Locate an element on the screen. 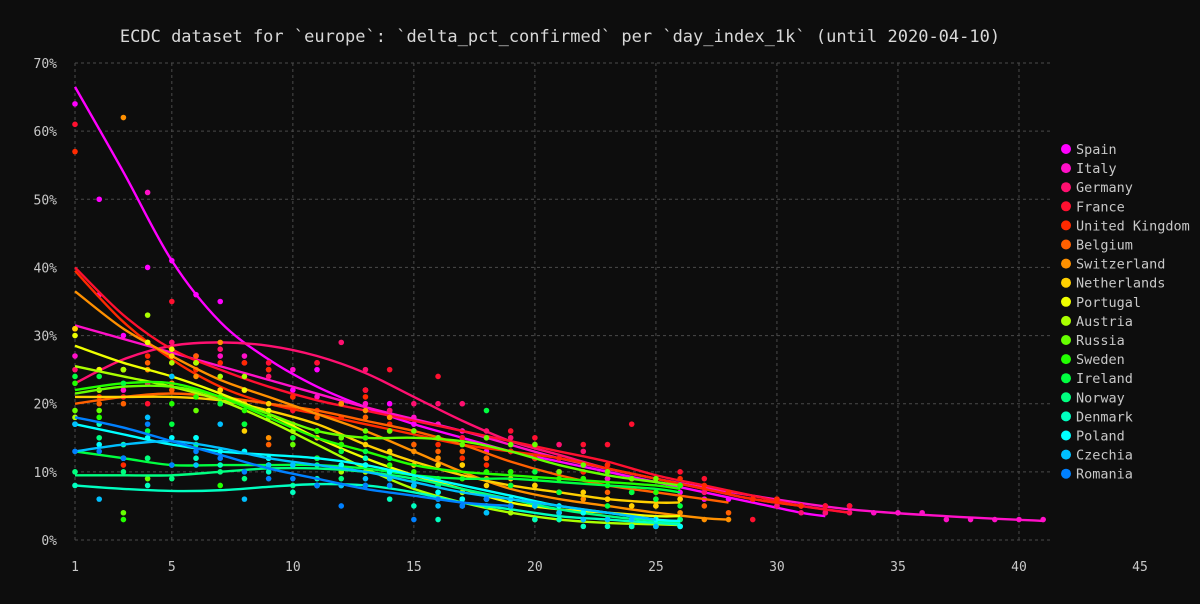 This screenshot has width=1200, height=604. legend-item: Poland is located at coordinates (1093, 437).